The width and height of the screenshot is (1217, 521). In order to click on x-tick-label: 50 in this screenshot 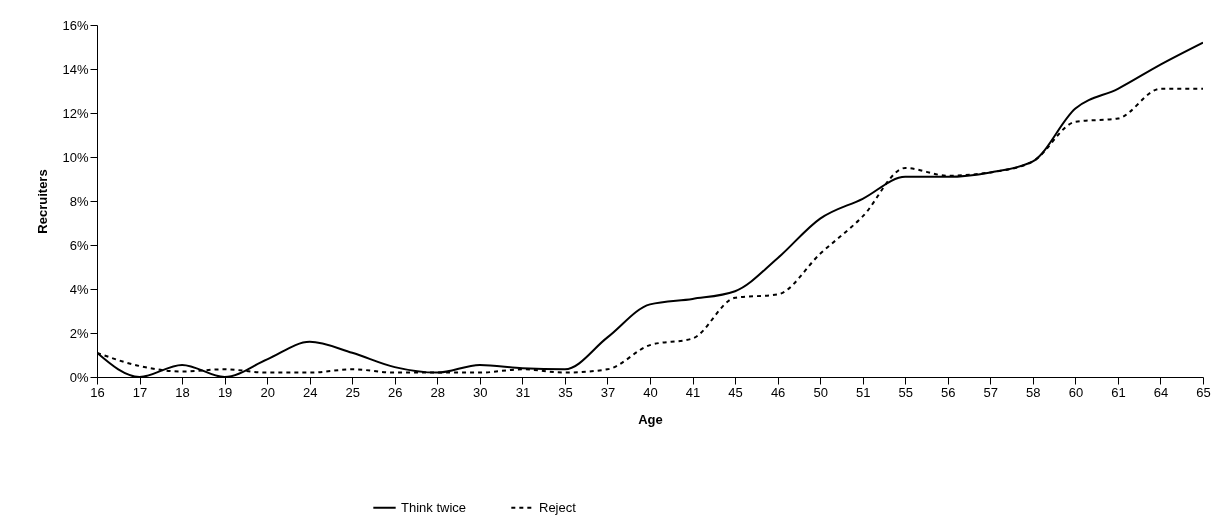, I will do `click(820, 392)`.